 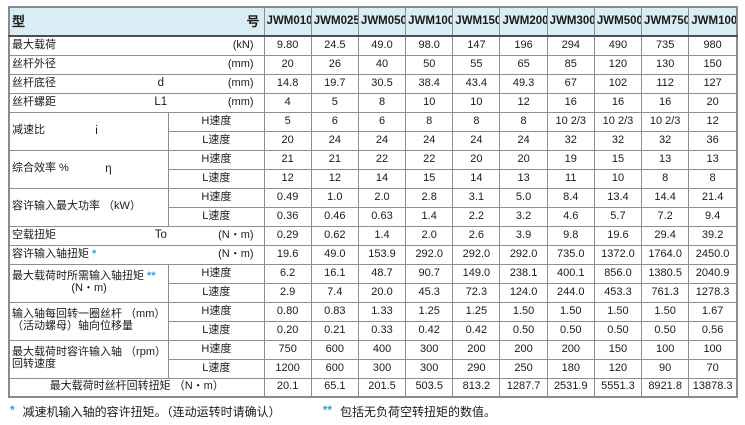 I want to click on value-cell: 48.7, so click(x=382, y=273).